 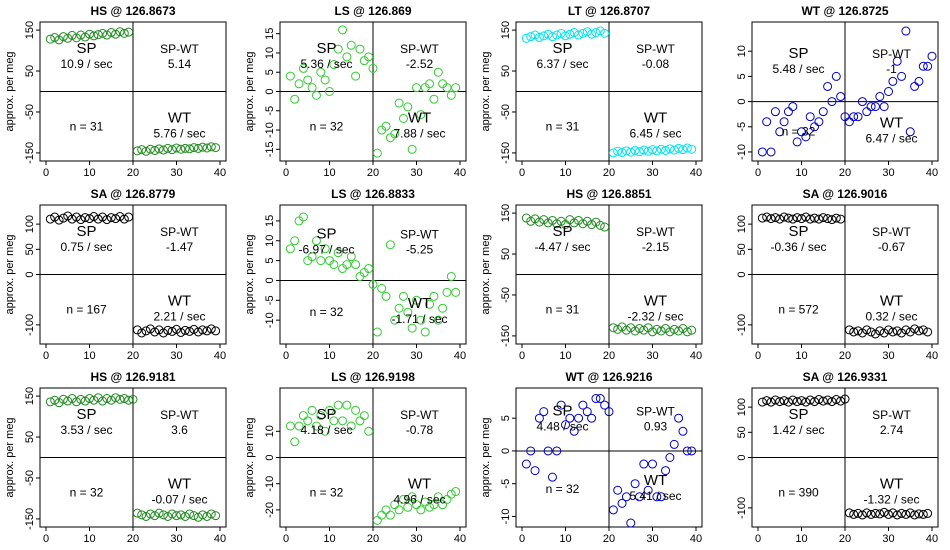 What do you see at coordinates (270, 34) in the screenshot?
I see `y-tick-label: 15` at bounding box center [270, 34].